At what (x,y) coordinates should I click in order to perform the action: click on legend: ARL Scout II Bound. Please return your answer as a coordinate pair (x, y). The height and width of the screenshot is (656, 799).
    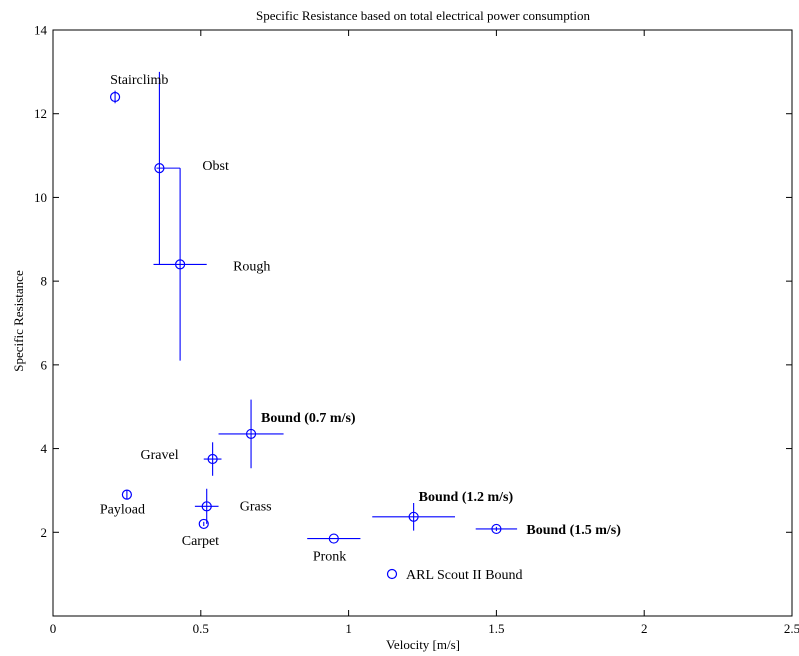
    Looking at the image, I should click on (454, 575).